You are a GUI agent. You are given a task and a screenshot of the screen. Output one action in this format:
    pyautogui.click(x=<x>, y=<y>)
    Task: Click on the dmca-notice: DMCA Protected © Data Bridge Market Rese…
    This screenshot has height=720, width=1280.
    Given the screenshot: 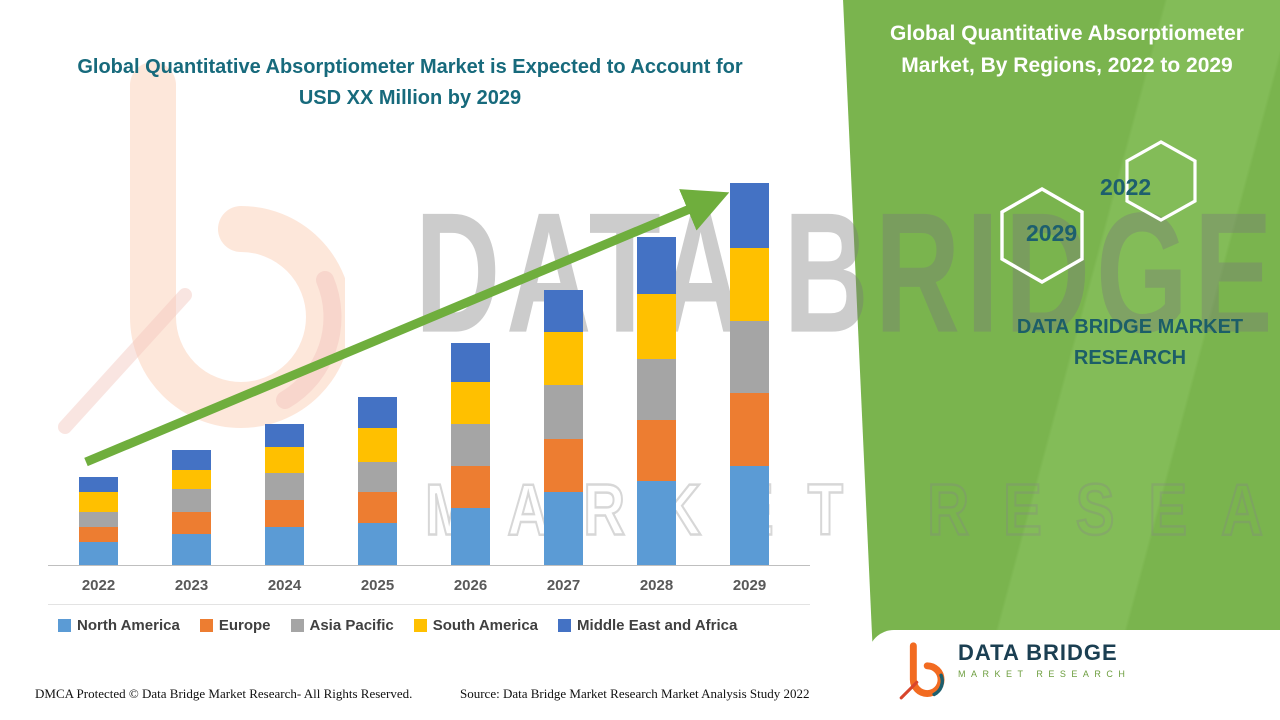 What is the action you would take?
    pyautogui.click(x=224, y=693)
    